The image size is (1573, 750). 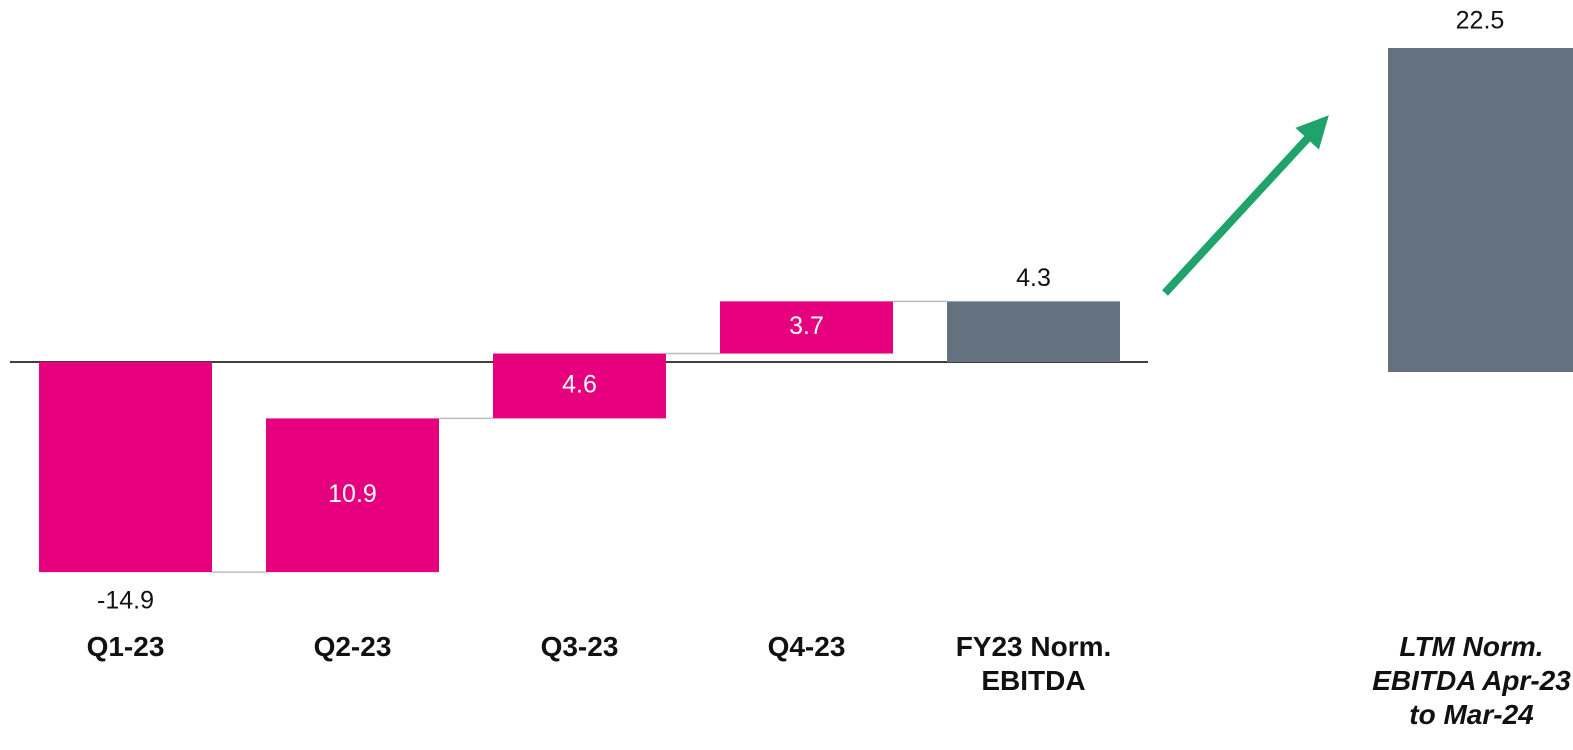 I want to click on value-label: 3.7, so click(x=806, y=326).